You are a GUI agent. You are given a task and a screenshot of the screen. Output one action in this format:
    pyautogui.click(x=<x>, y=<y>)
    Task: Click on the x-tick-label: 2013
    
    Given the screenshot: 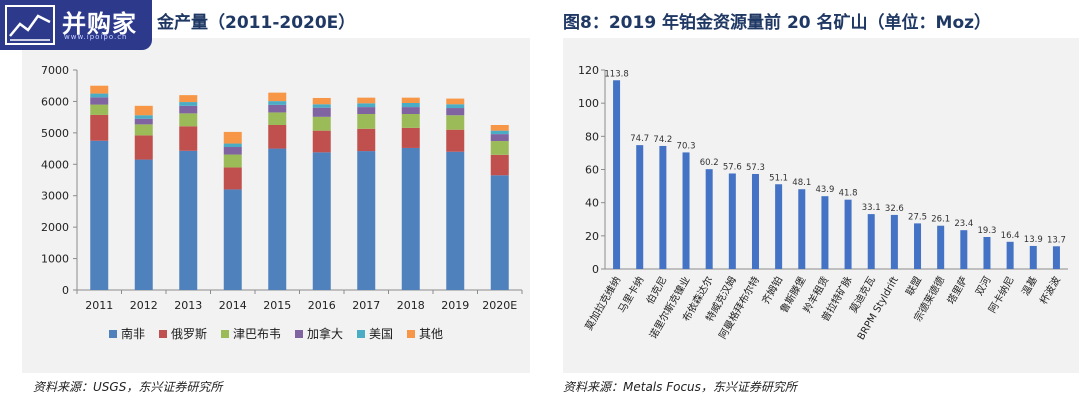 What is the action you would take?
    pyautogui.click(x=188, y=305)
    